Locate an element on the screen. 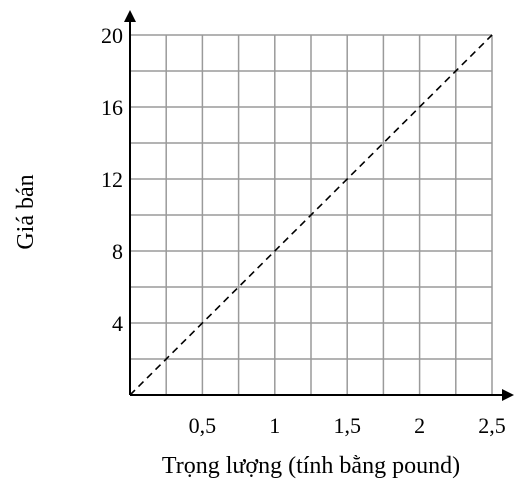  x-tick-label: 1 is located at coordinates (274, 425).